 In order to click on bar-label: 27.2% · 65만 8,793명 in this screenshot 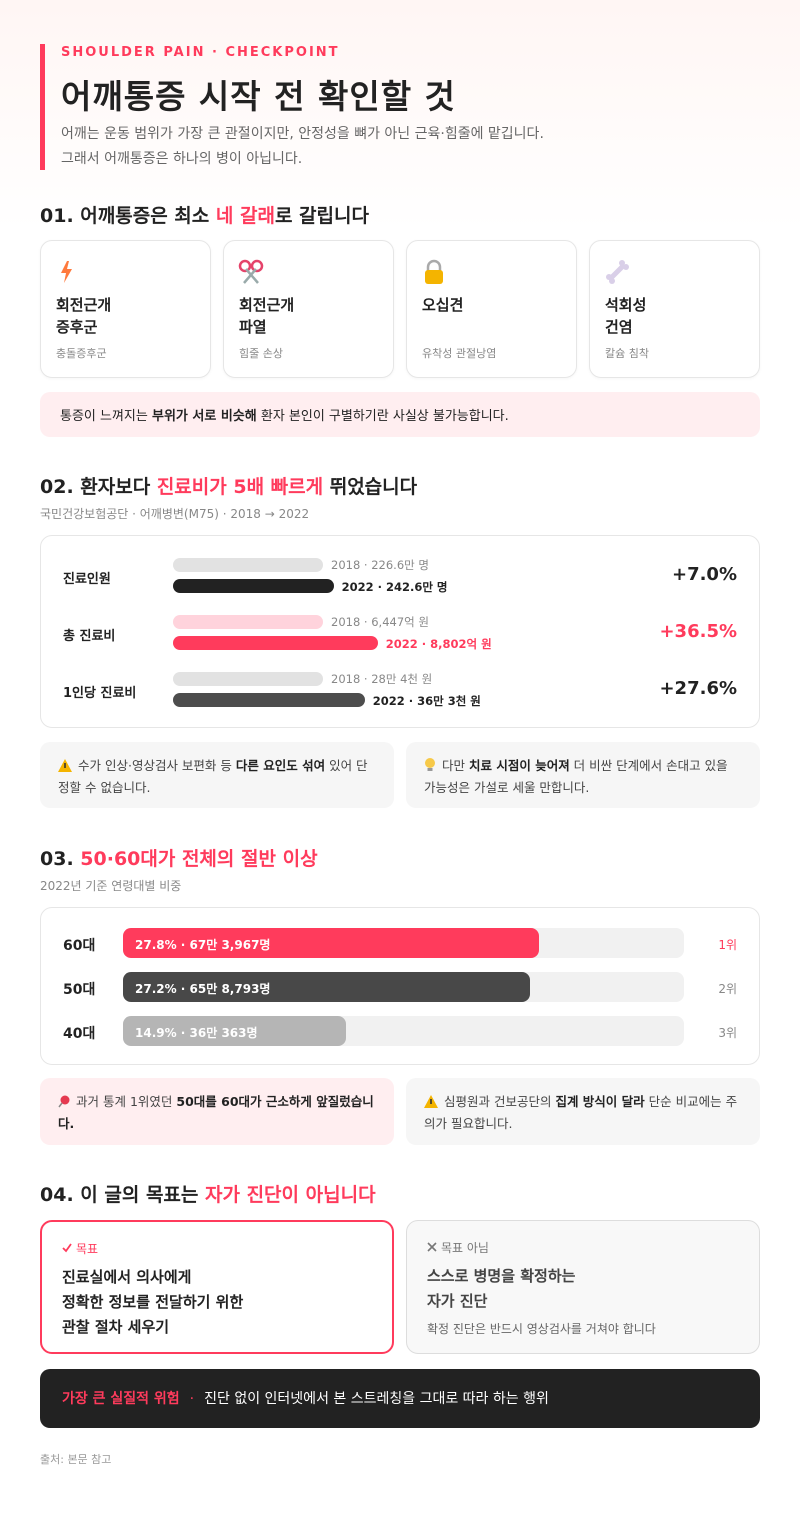, I will do `click(203, 989)`.